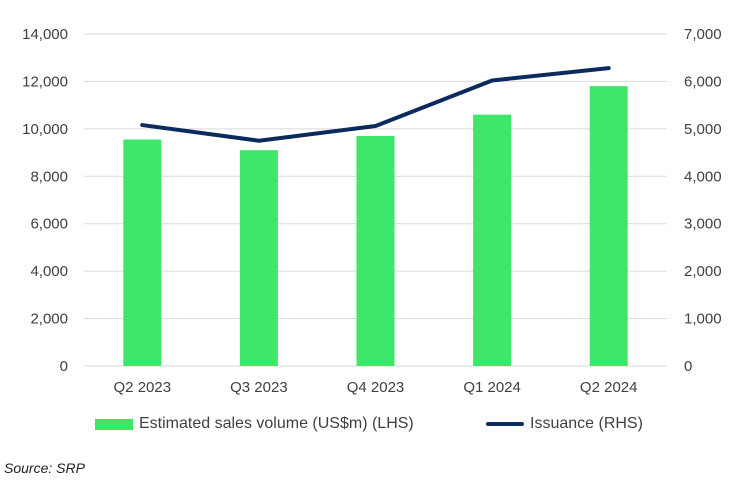 This screenshot has width=753, height=483. Describe the element at coordinates (143, 387) in the screenshot. I see `x-tick-label: Q2 2023` at that location.